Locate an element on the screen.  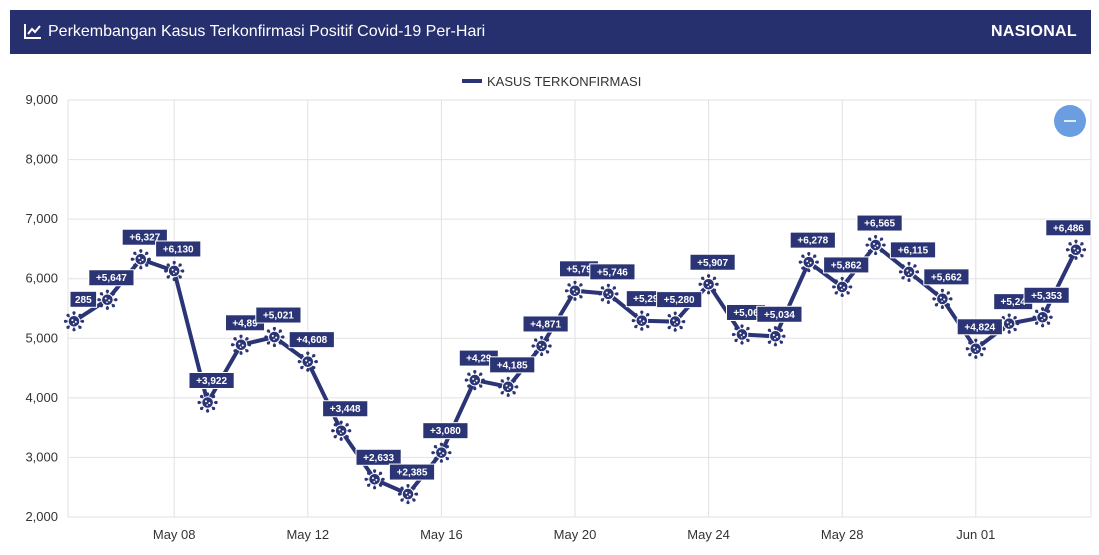
svg-text: +6,130 is located at coordinates (178, 249).